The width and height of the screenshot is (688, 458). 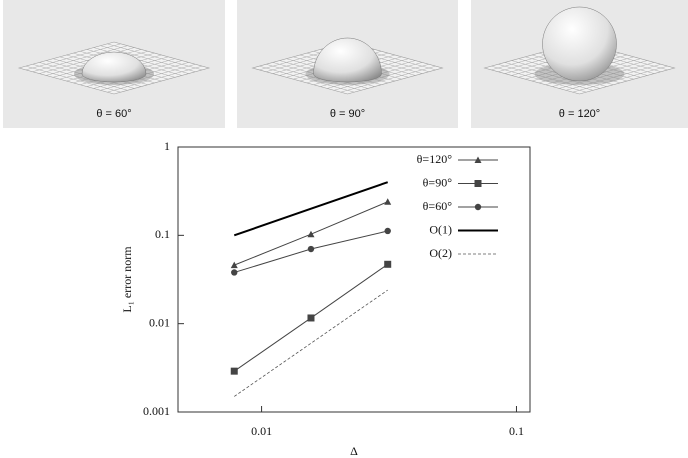 I want to click on x-tick-label: 0.01, so click(x=261, y=431).